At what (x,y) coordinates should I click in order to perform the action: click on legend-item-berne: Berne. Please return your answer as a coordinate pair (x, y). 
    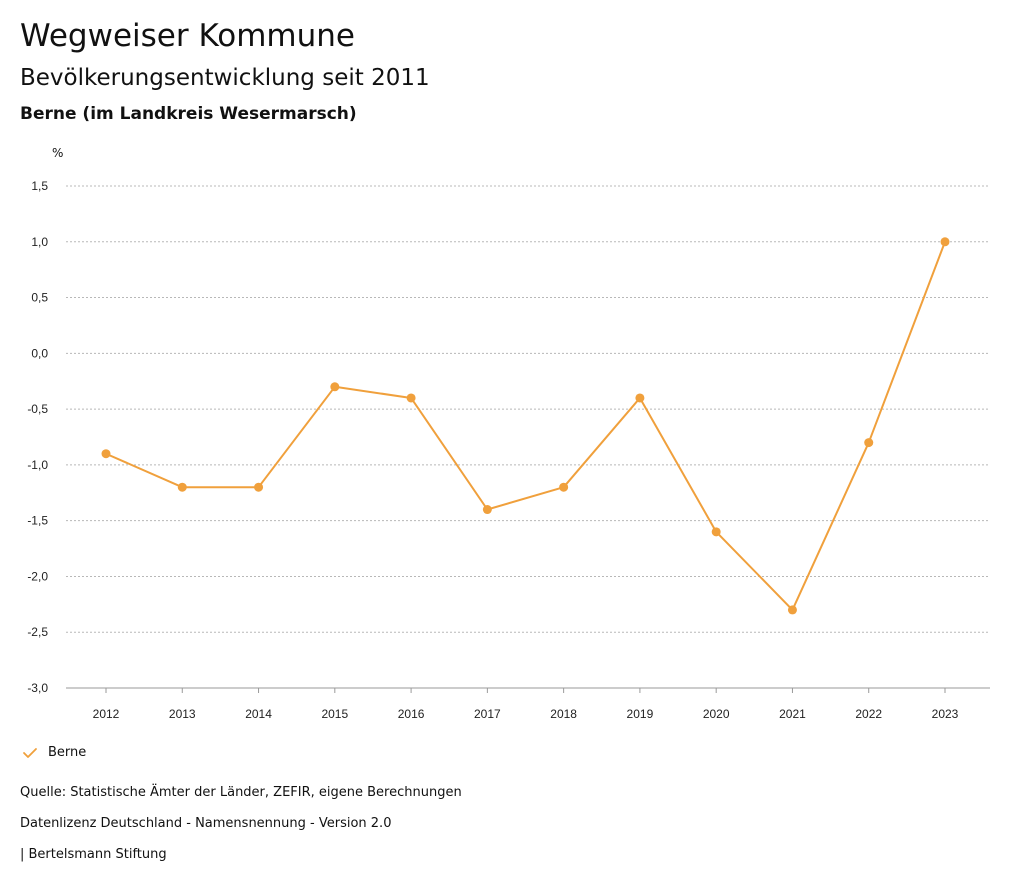
    Looking at the image, I should click on (54, 752).